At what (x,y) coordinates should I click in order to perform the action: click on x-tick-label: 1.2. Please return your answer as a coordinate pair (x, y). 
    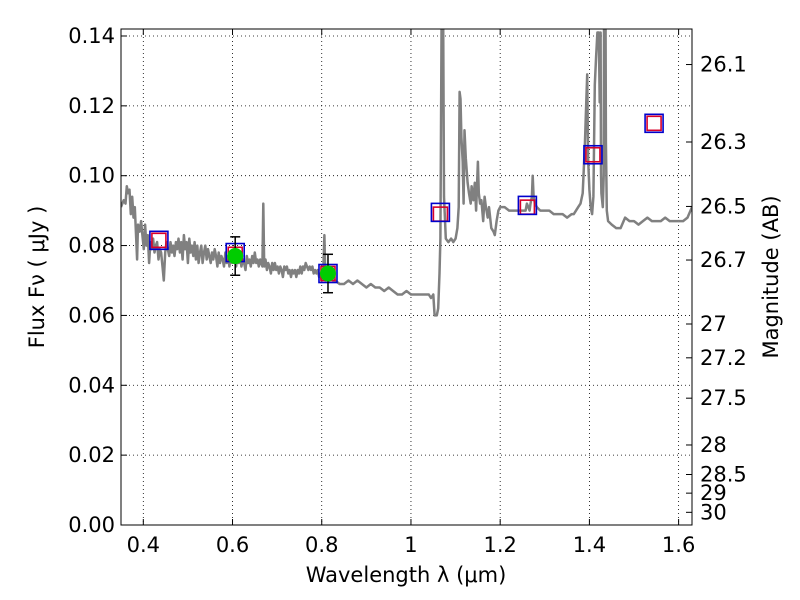
    Looking at the image, I should click on (499, 545).